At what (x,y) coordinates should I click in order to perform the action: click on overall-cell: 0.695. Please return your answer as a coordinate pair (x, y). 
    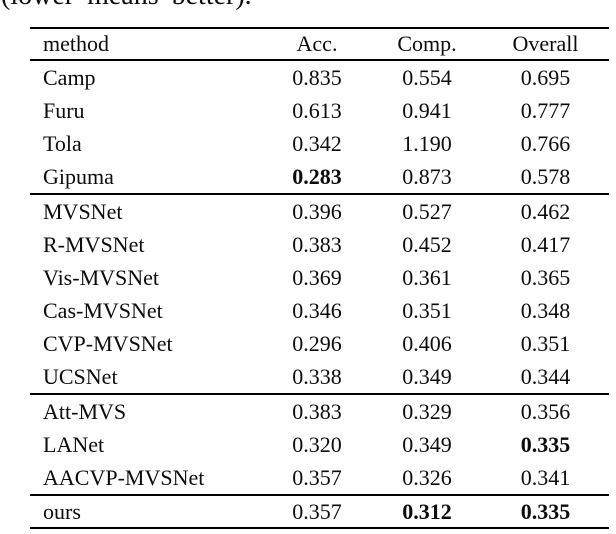
    Looking at the image, I should click on (545, 77).